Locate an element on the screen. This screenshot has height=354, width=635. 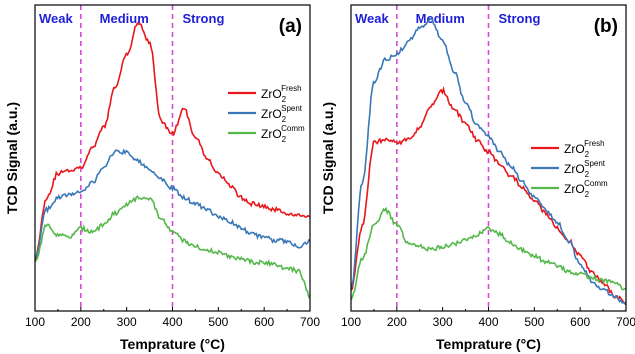
series-line-spent is located at coordinates (172, 203).